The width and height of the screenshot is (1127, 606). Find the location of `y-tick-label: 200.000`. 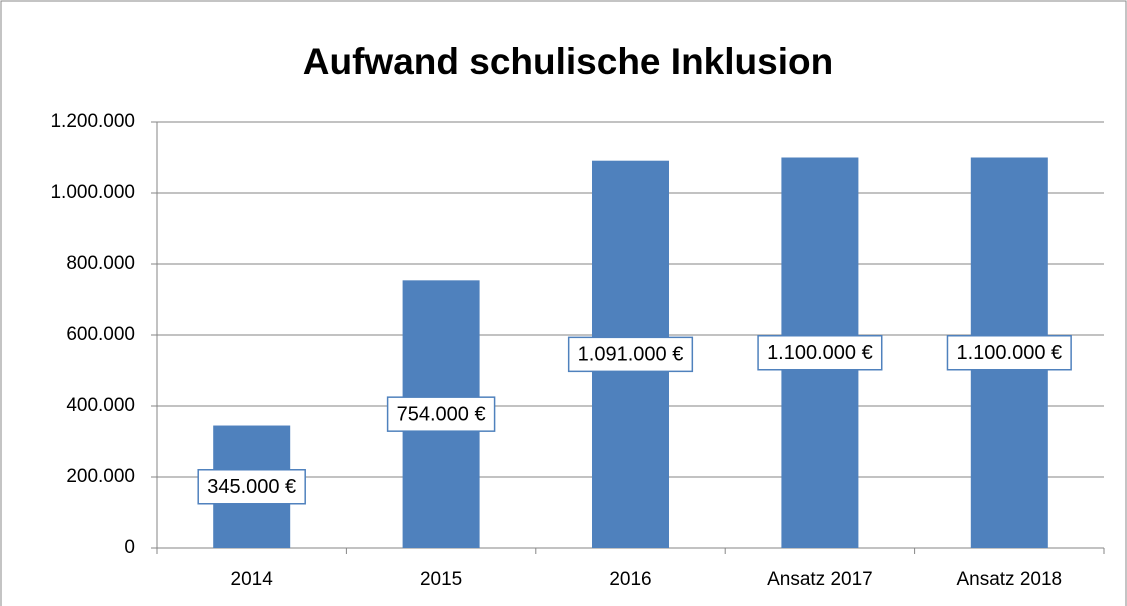

y-tick-label: 200.000 is located at coordinates (100, 476).